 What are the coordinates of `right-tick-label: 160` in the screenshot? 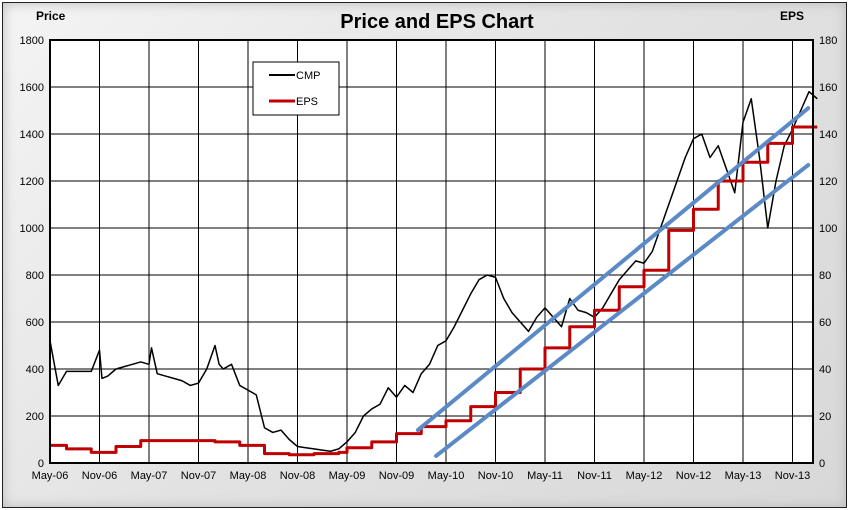 It's located at (828, 88).